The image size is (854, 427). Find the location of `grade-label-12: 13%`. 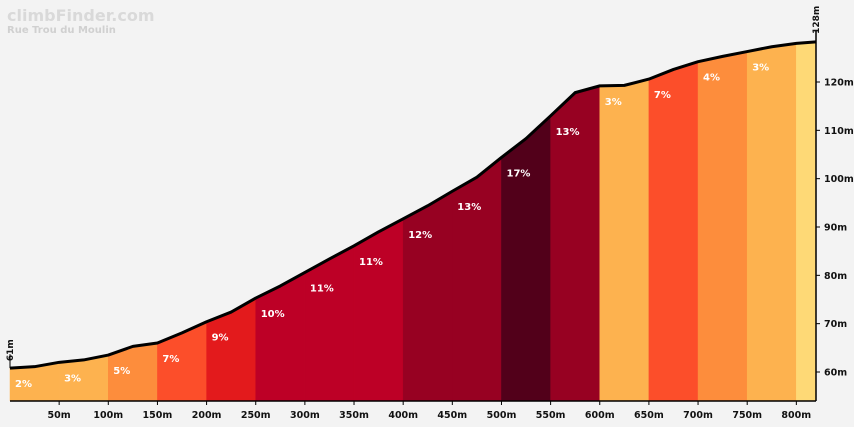

grade-label-12: 13% is located at coordinates (568, 132).